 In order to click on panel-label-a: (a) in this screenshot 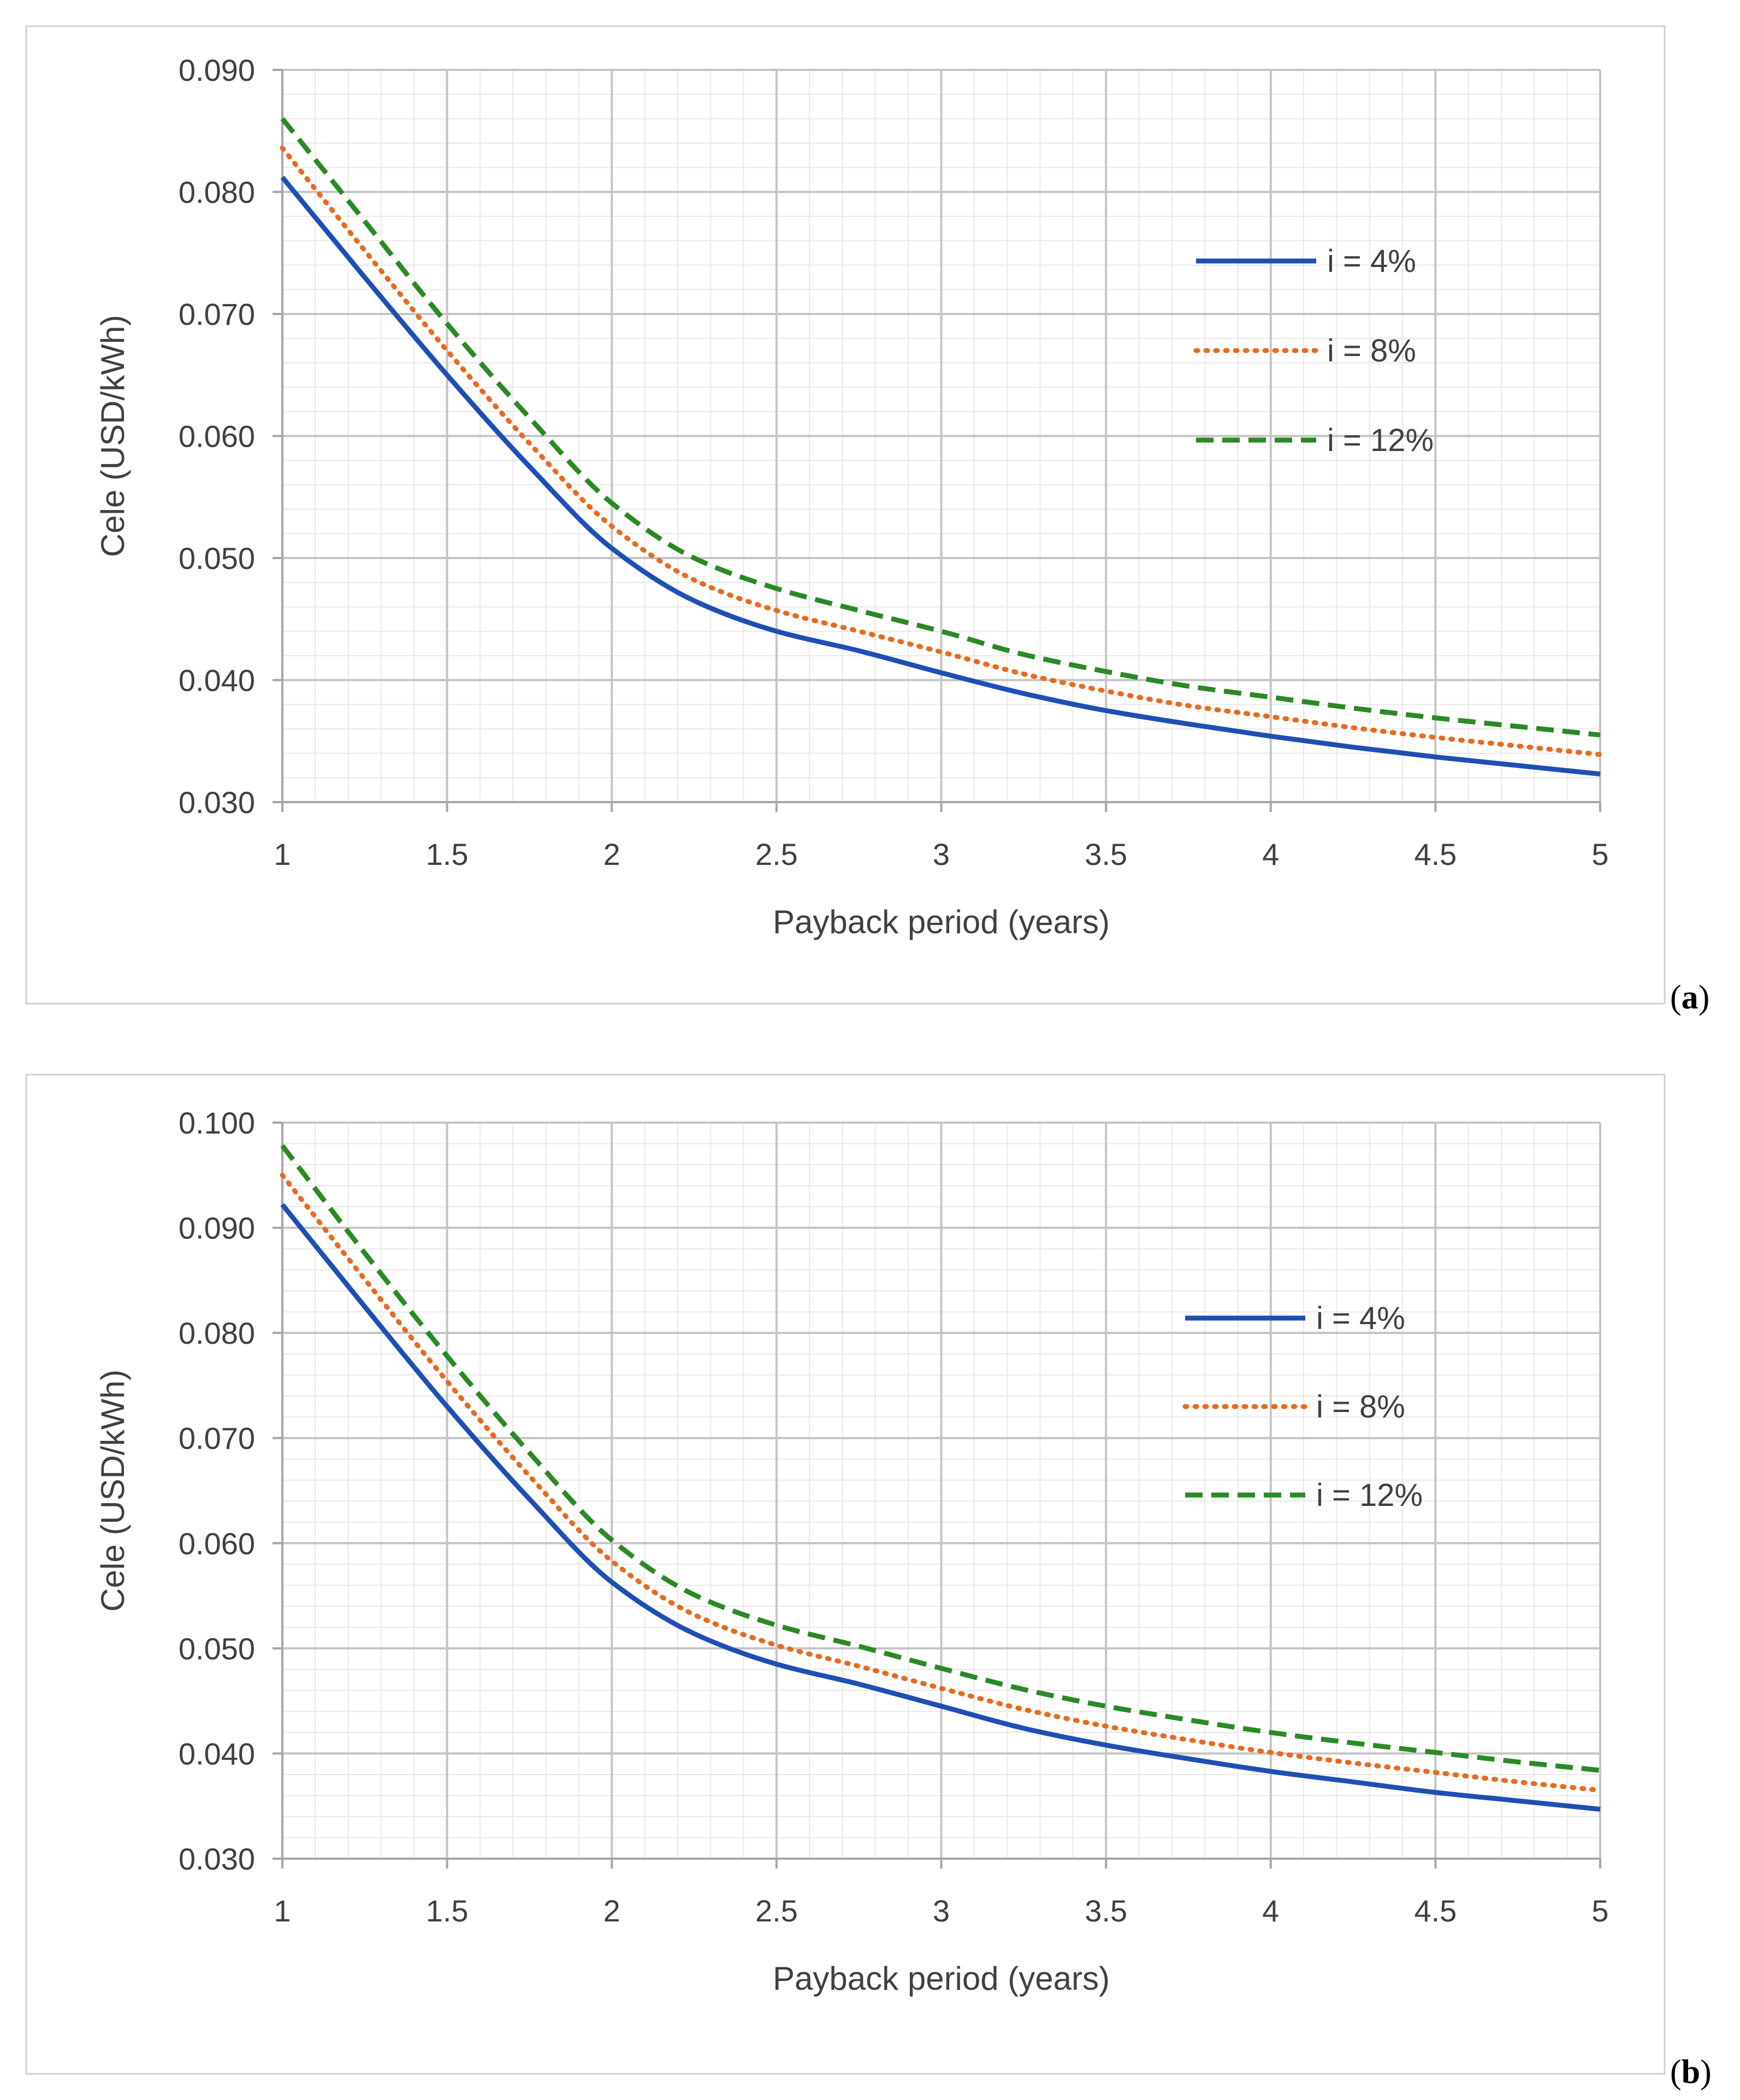, I will do `click(1690, 997)`.